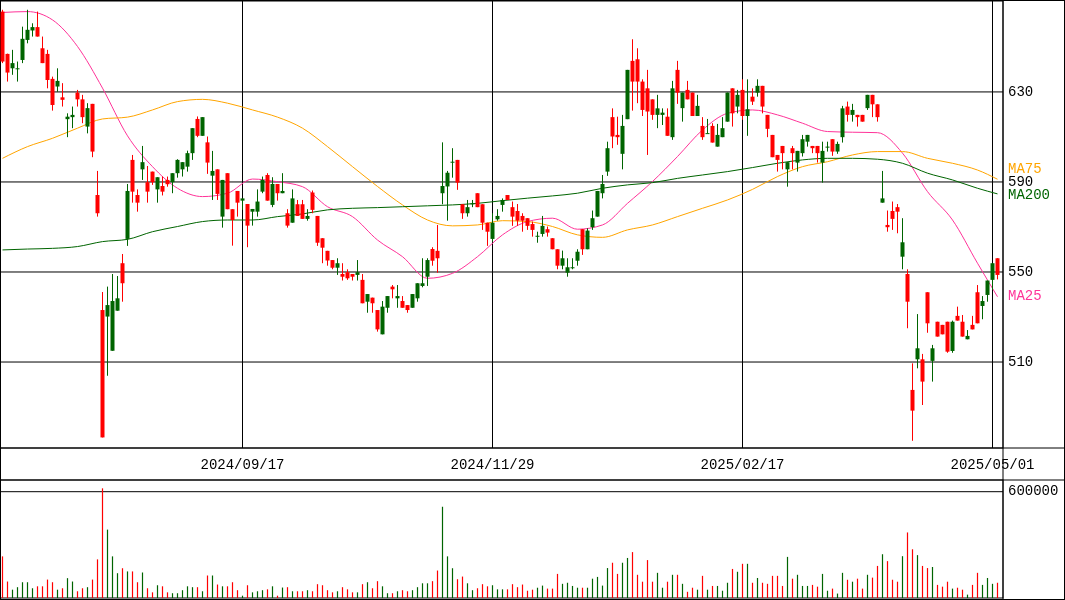 Image resolution: width=1065 pixels, height=600 pixels. What do you see at coordinates (242, 464) in the screenshot?
I see `x-tick-label: 2024/09/17` at bounding box center [242, 464].